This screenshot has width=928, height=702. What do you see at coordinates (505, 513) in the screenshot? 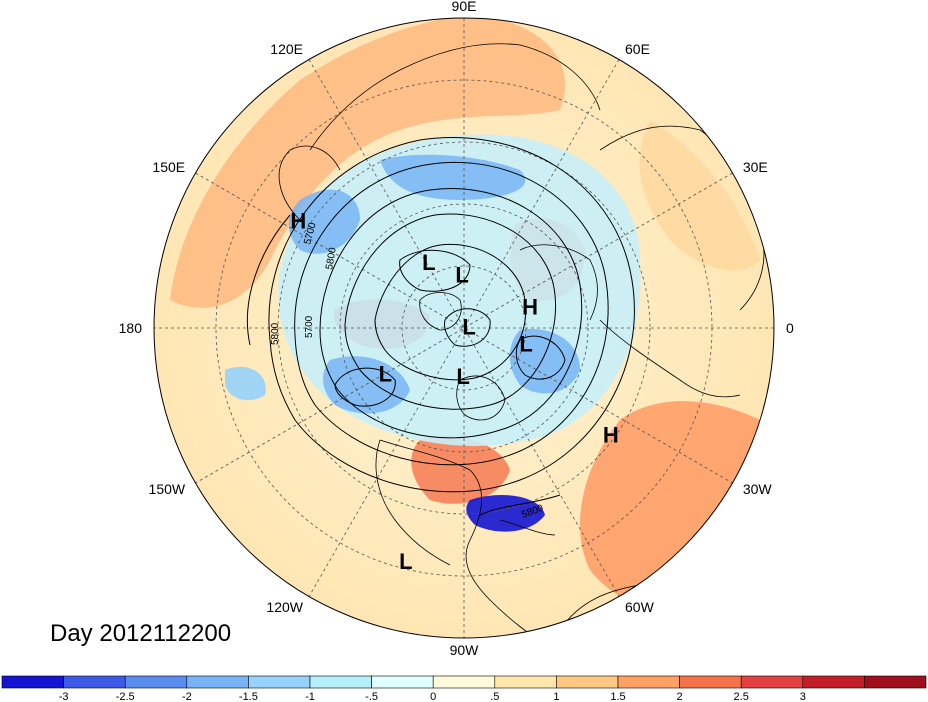
I see `cold-region-caribbean` at bounding box center [505, 513].